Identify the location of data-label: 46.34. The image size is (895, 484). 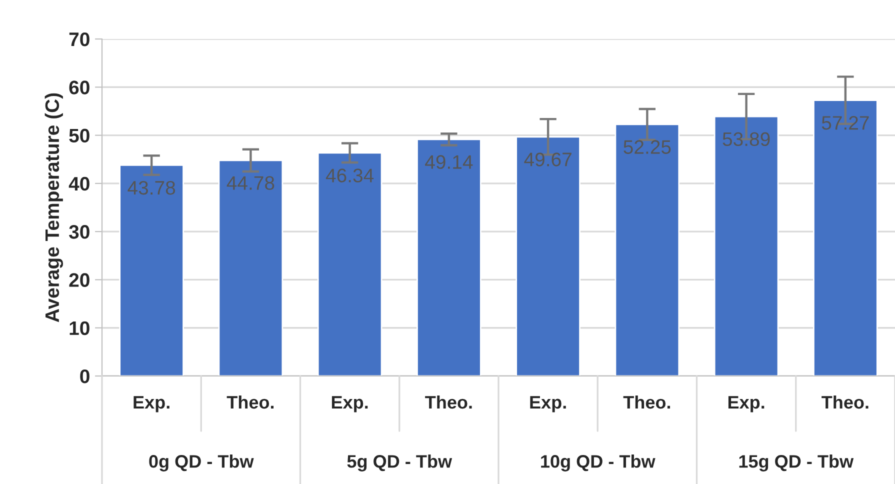
(350, 175).